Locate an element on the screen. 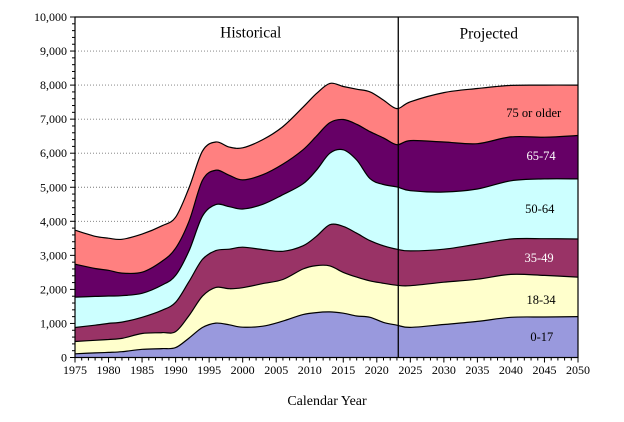 The width and height of the screenshot is (624, 422). region-label-historical: Historical is located at coordinates (251, 33).